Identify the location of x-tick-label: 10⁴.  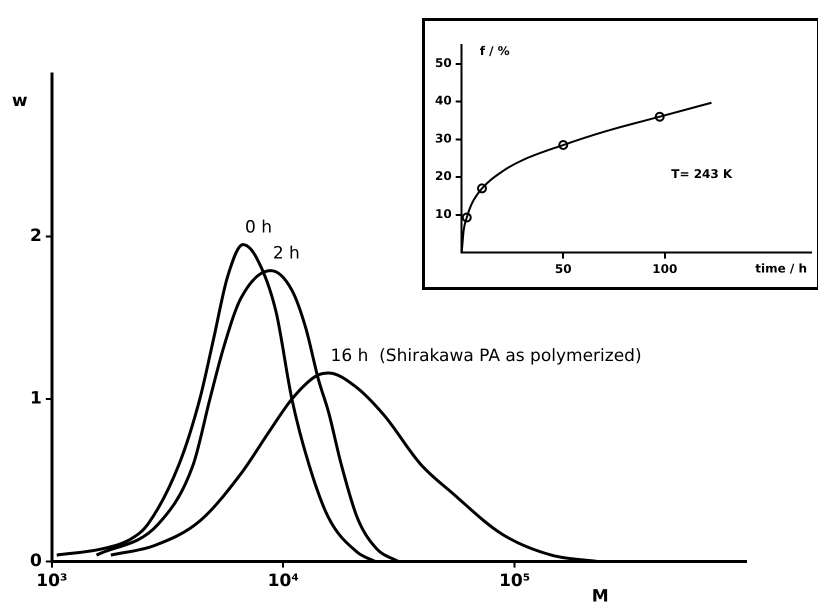
(283, 581).